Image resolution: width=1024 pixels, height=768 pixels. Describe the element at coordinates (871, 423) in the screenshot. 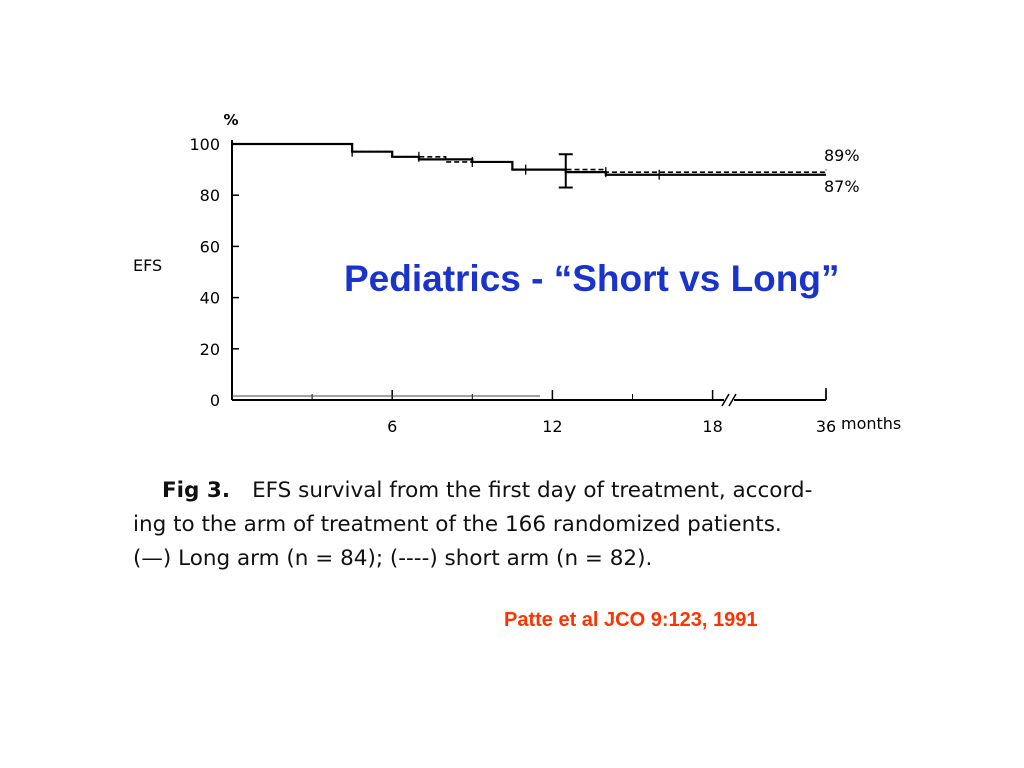

I see `x-unit-label: months` at that location.